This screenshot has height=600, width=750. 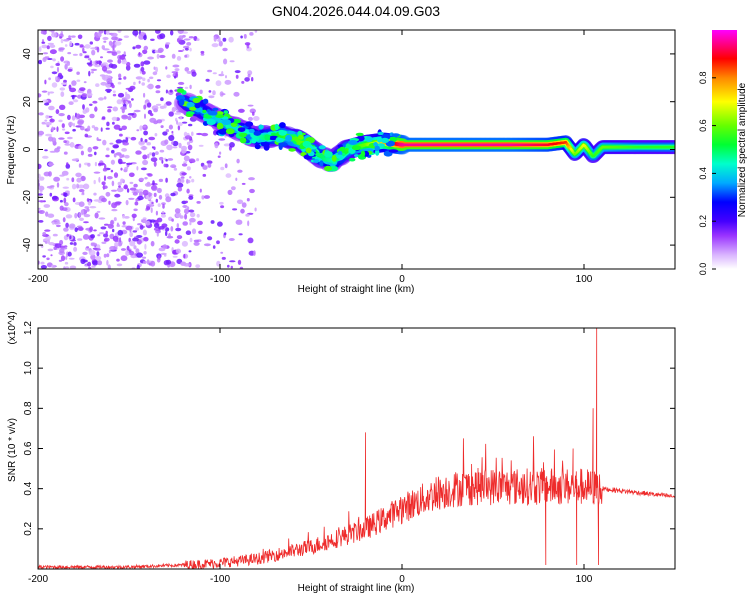 I want to click on colorbar-tick-label: 0.2, so click(x=703, y=221).